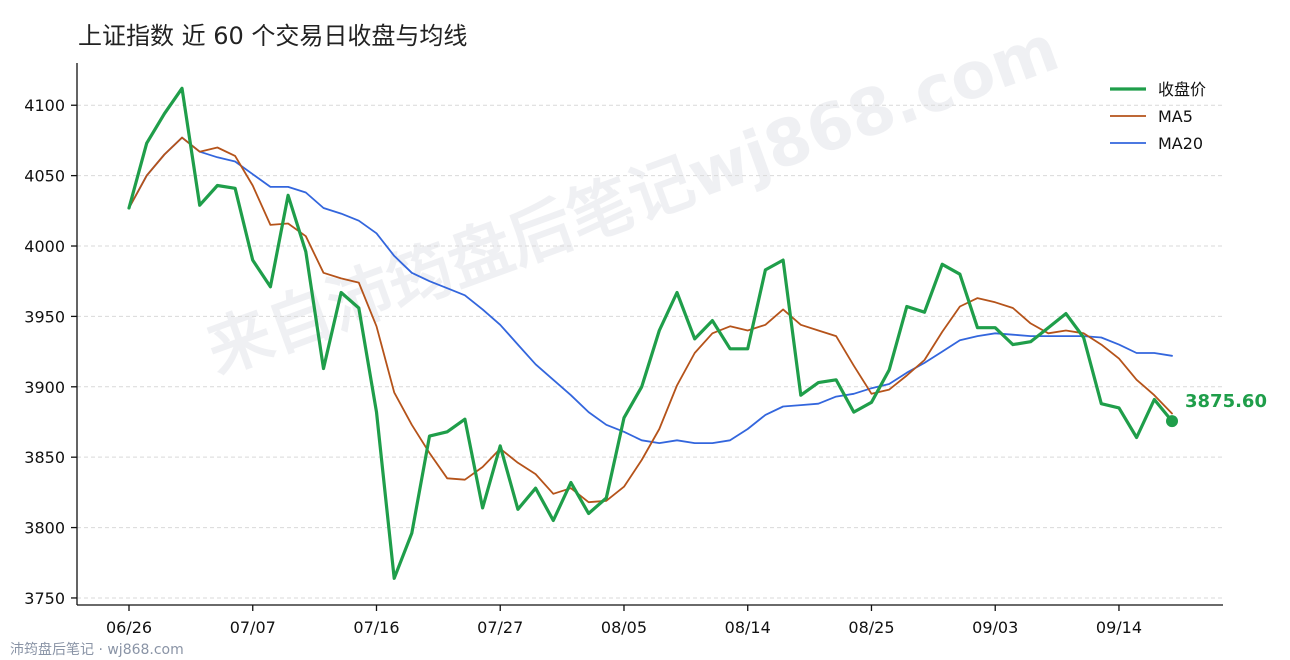  Describe the element at coordinates (44, 176) in the screenshot. I see `y-tick-label: 4050` at that location.